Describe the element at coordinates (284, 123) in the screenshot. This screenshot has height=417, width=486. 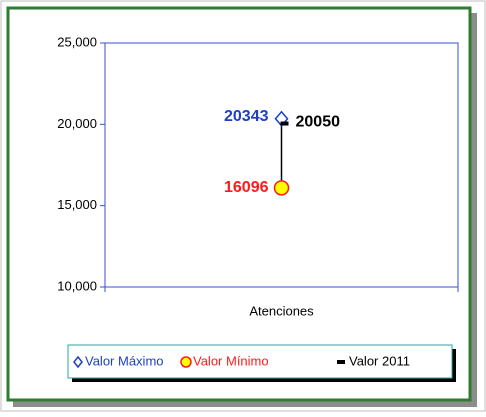
I see `value-marker` at that location.